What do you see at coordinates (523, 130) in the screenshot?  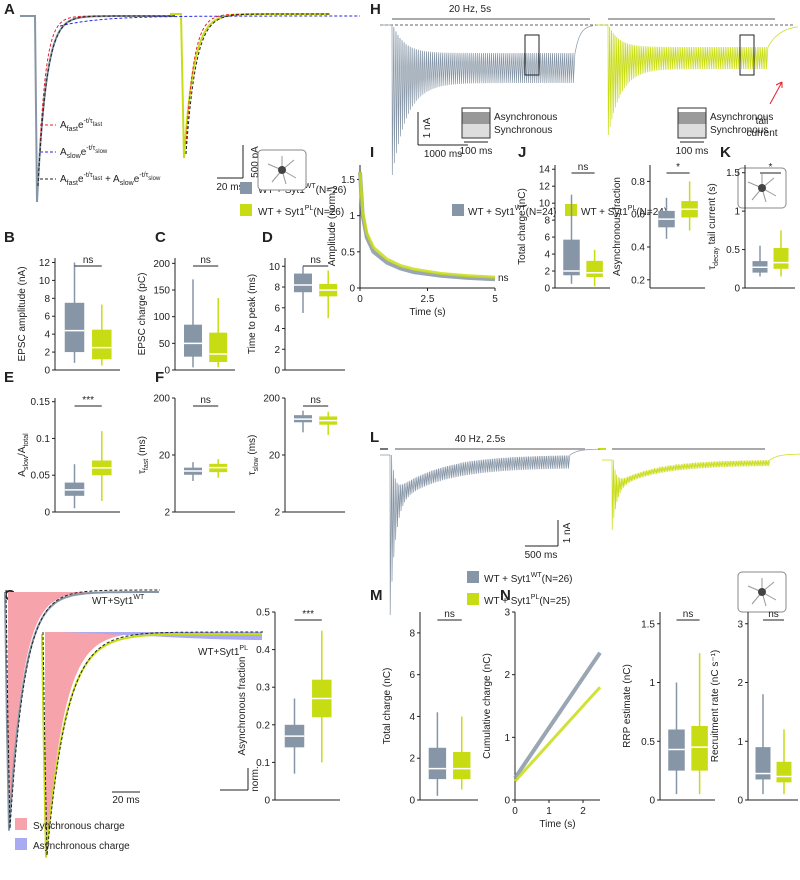 I see `inset-label: Synchronous` at bounding box center [523, 130].